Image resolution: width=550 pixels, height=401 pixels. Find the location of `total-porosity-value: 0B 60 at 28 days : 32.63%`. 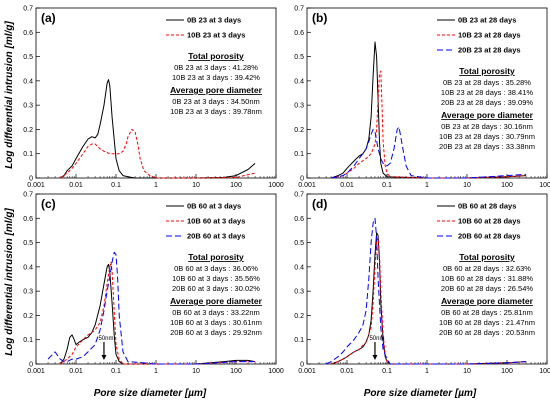

total-porosity-value: 0B 60 at 28 days : 32.63% is located at coordinates (487, 268).